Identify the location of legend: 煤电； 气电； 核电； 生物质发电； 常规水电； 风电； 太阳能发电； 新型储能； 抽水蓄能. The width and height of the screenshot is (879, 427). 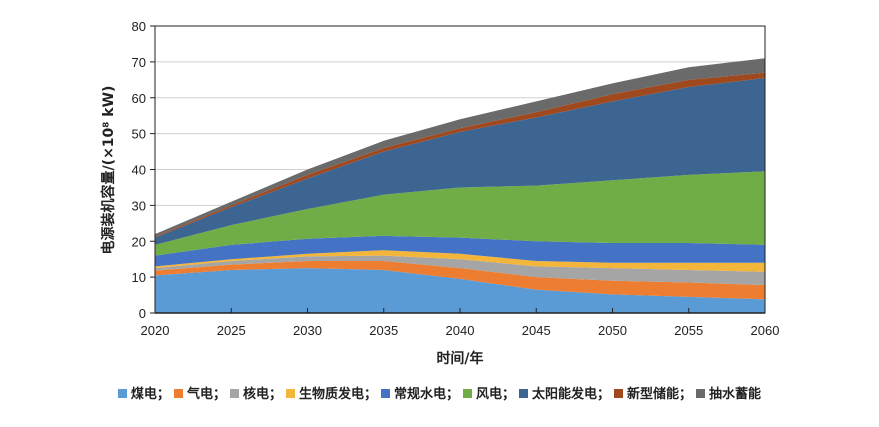
(439, 392).